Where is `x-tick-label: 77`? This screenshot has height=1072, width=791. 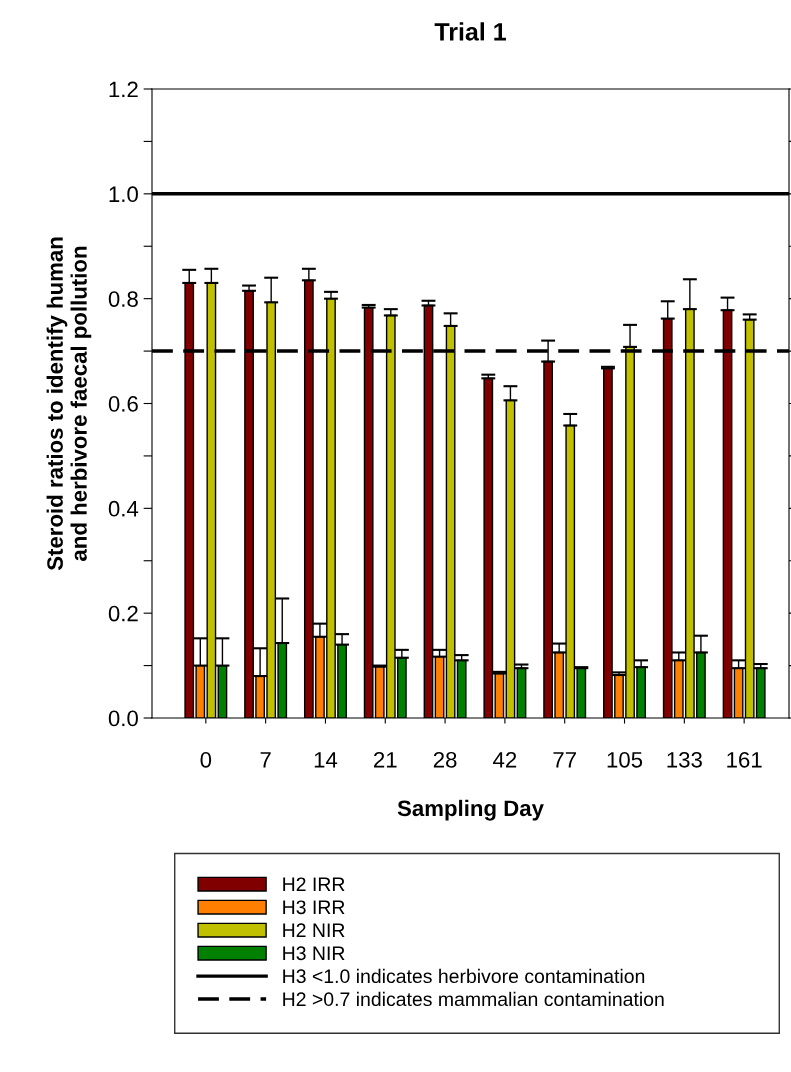
x-tick-label: 77 is located at coordinates (564, 760).